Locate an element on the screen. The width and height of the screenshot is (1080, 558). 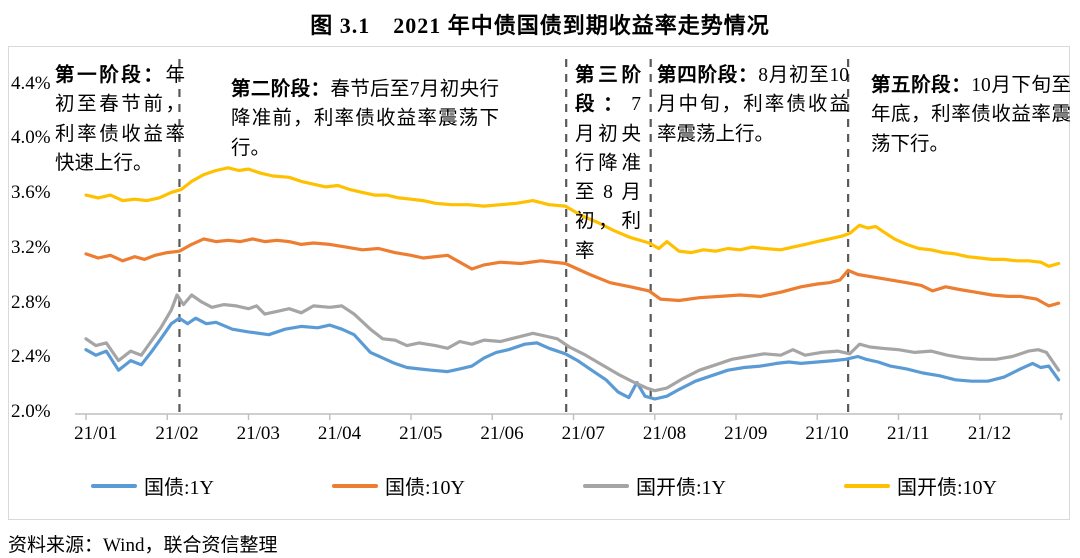
legend-item-2: 国债:10Y is located at coordinates (398, 485).